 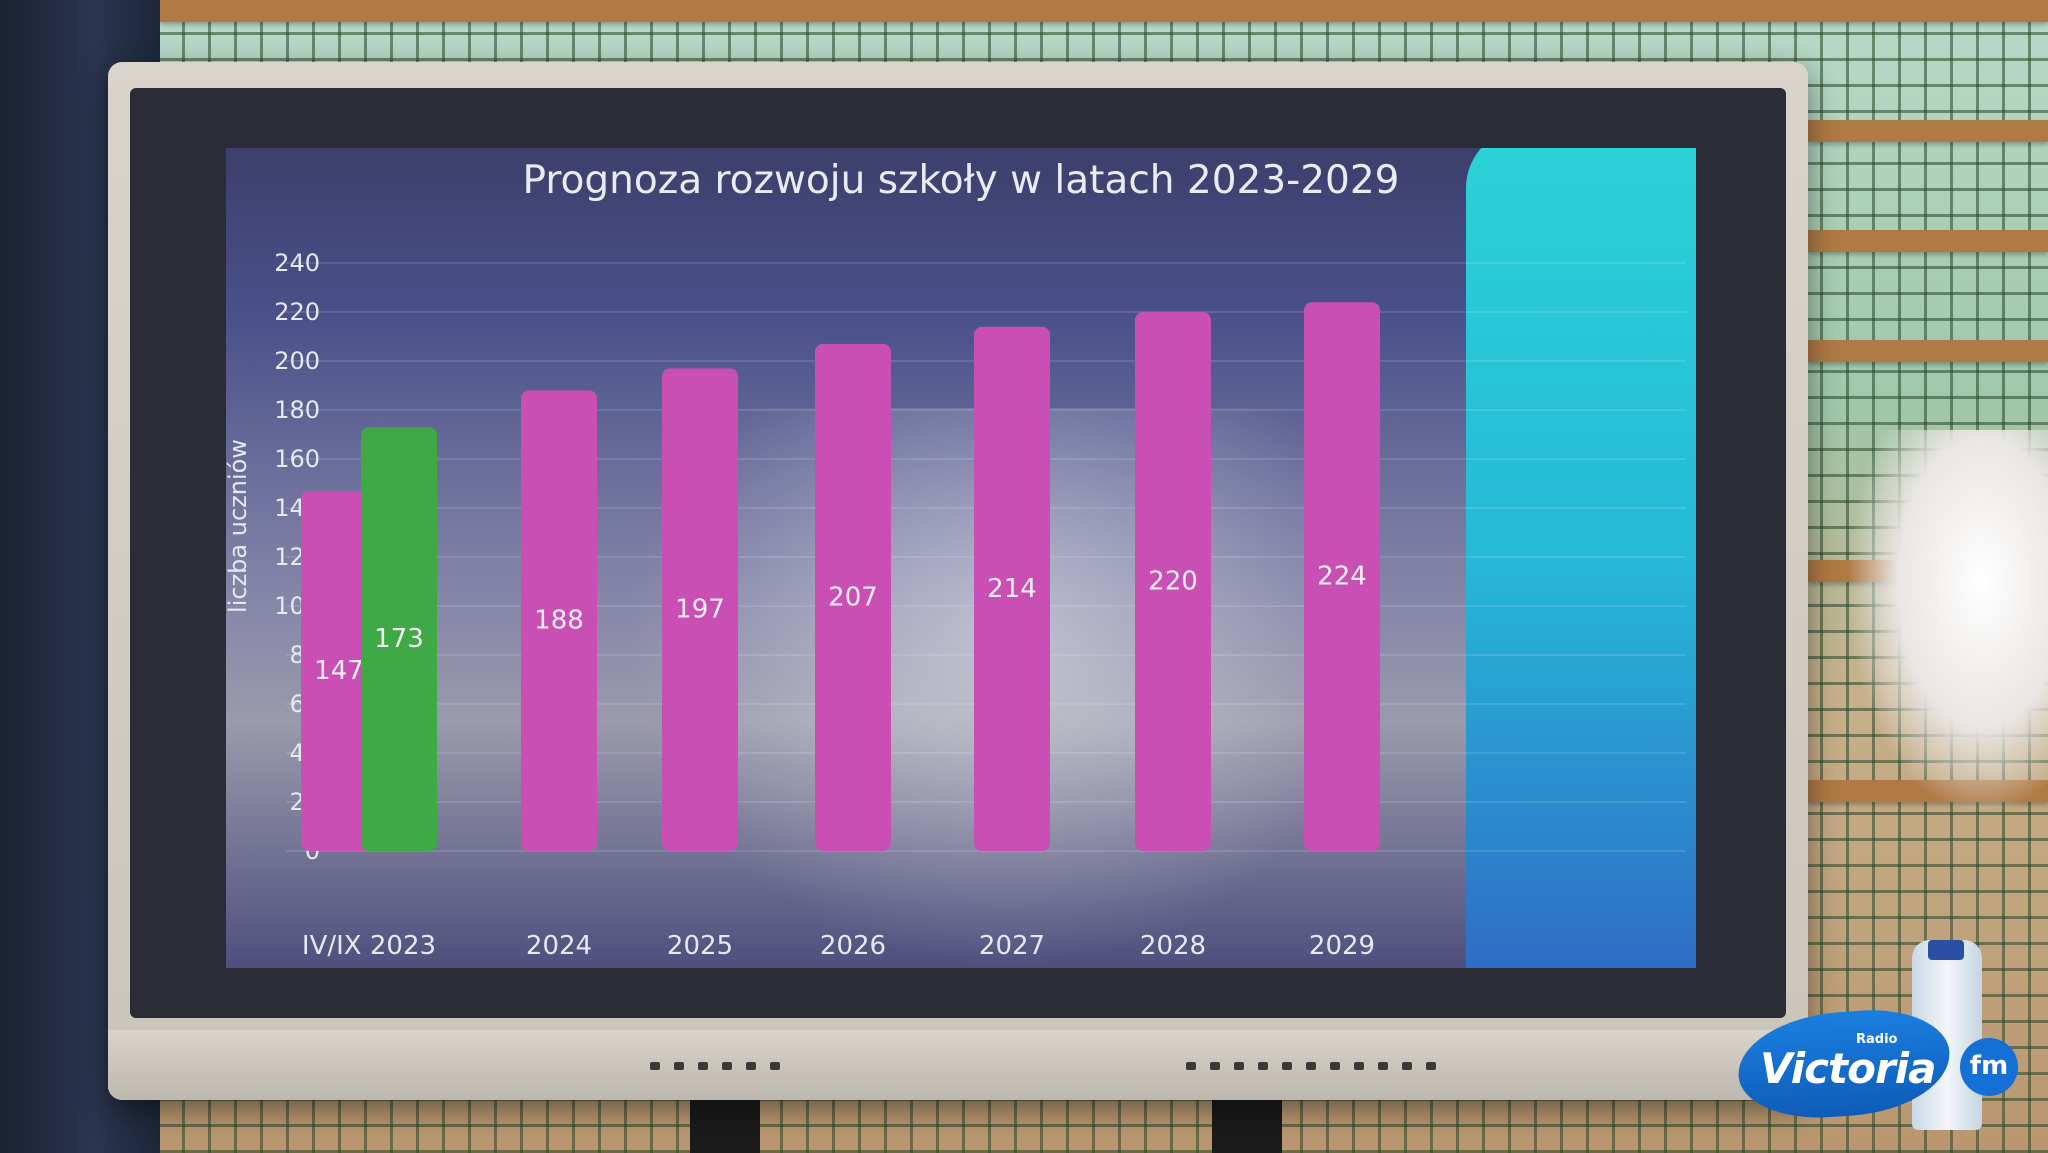 I want to click on y-tick-label: 160, so click(x=297, y=459).